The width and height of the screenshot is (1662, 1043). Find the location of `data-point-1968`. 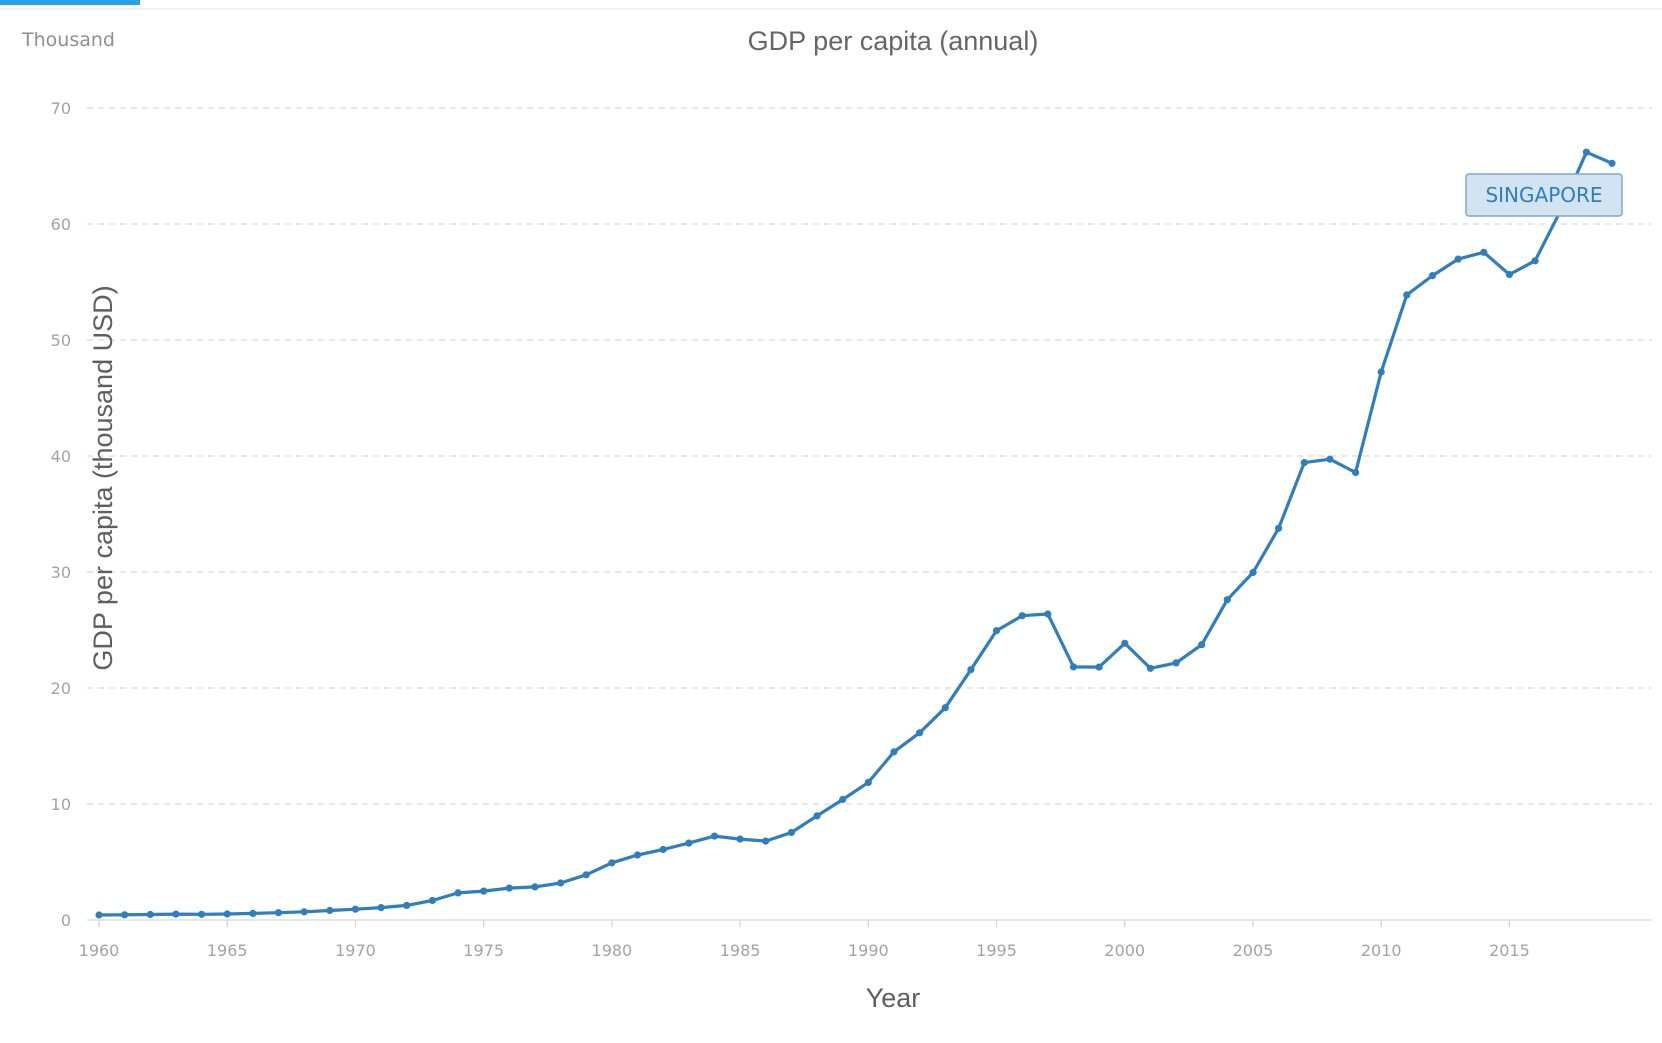

data-point-1968 is located at coordinates (304, 912).